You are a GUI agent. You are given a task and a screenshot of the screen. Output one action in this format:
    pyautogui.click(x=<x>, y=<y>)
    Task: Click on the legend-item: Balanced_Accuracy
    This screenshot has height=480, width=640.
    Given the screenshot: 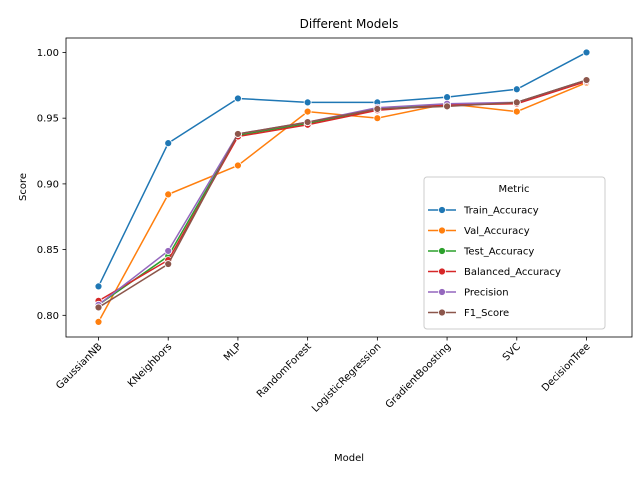 What is the action you would take?
    pyautogui.click(x=494, y=272)
    